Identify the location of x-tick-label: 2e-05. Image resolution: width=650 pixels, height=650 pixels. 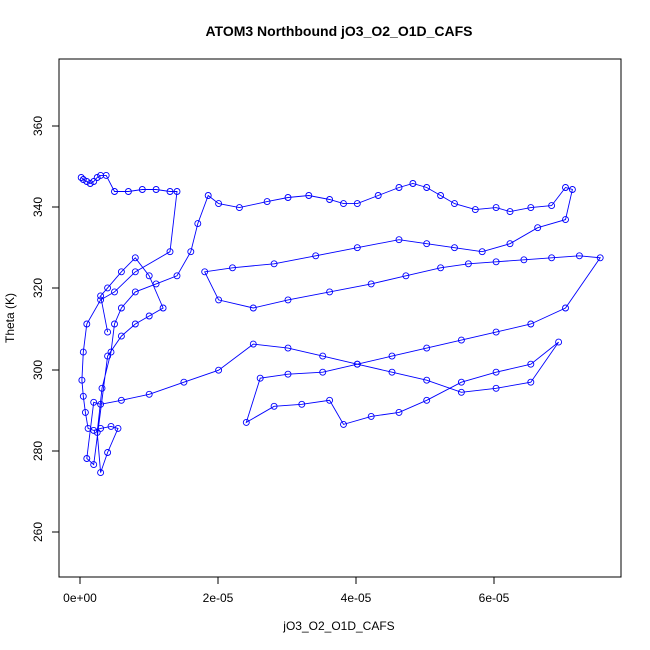
(218, 598).